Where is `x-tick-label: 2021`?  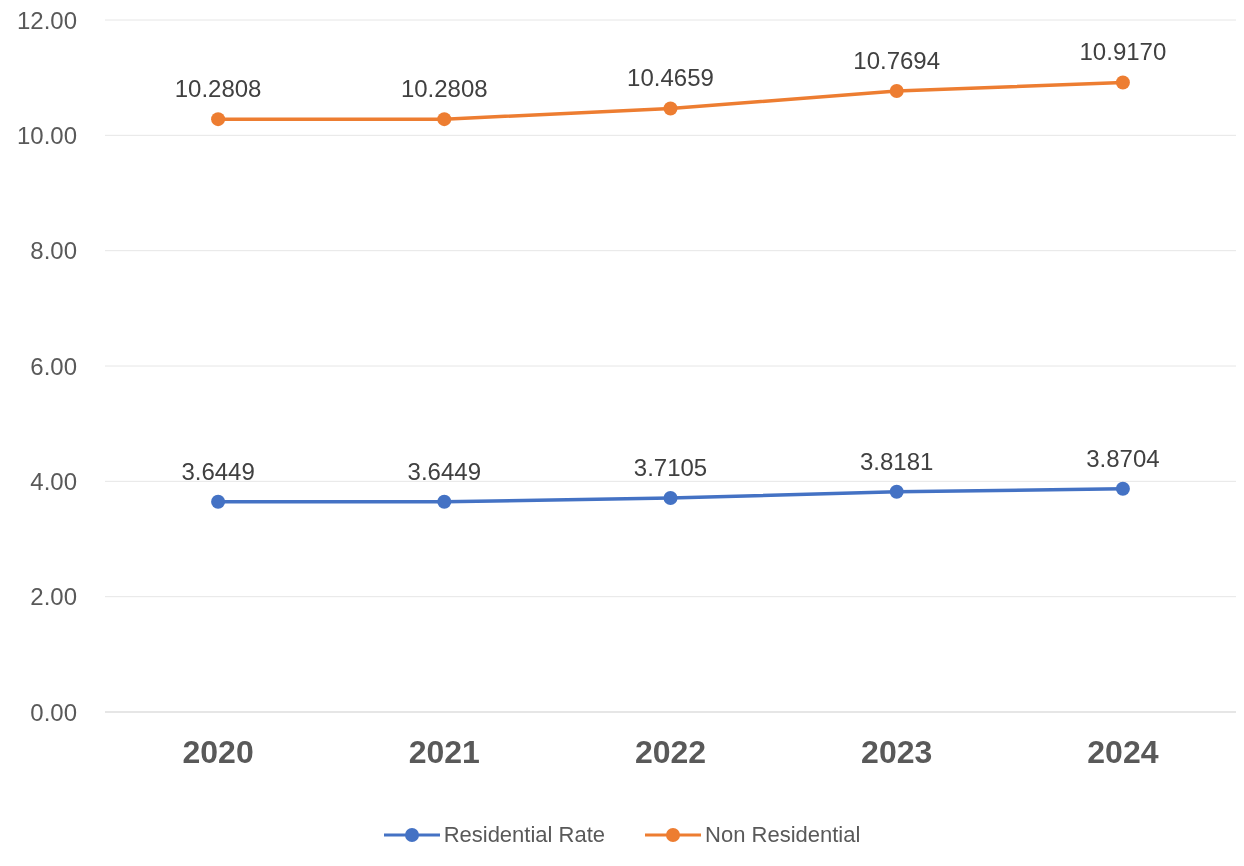 x-tick-label: 2021 is located at coordinates (444, 751).